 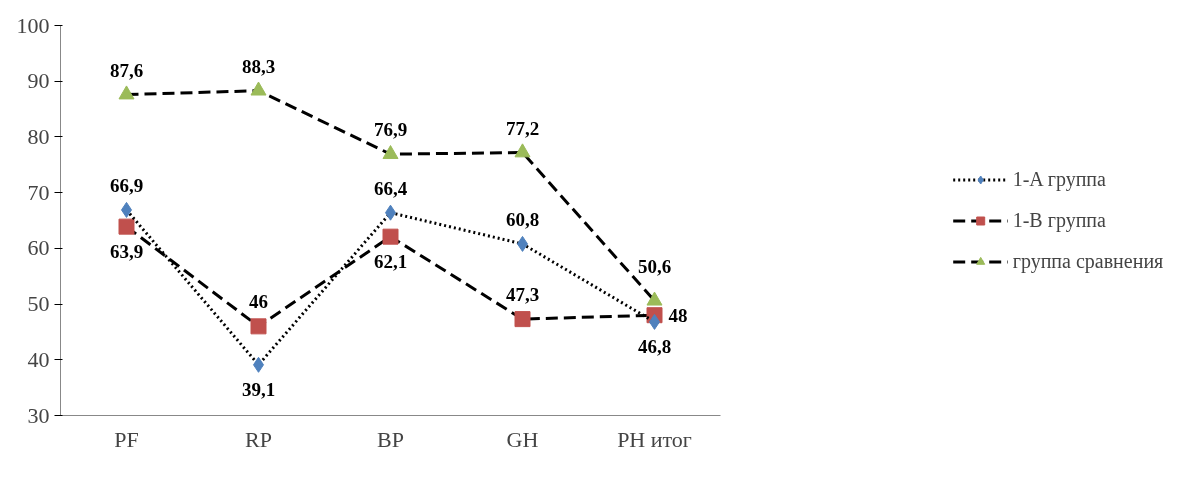 What do you see at coordinates (33, 25) in the screenshot?
I see `y-tick-label: 100` at bounding box center [33, 25].